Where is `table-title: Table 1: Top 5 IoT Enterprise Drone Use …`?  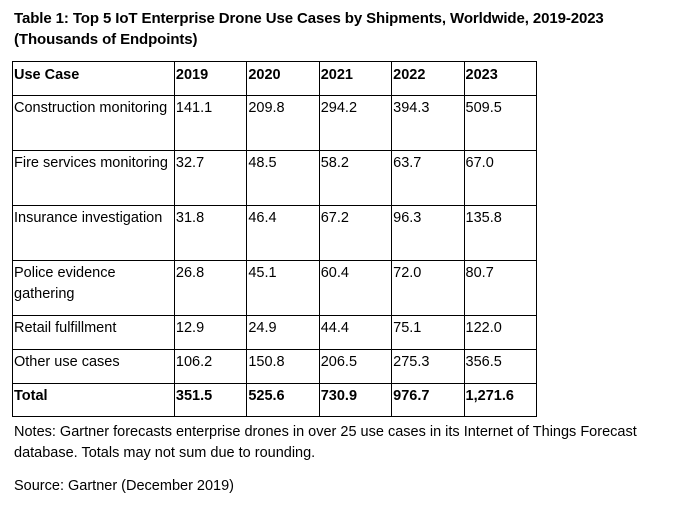
table-title: Table 1: Top 5 IoT Enterprise Drone Use … is located at coordinates (309, 29).